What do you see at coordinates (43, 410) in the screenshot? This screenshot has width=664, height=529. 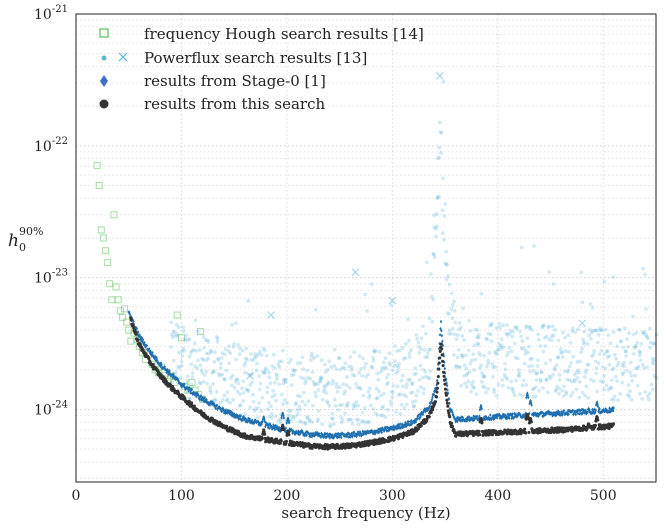 I see `y-tick-base: 10` at bounding box center [43, 410].